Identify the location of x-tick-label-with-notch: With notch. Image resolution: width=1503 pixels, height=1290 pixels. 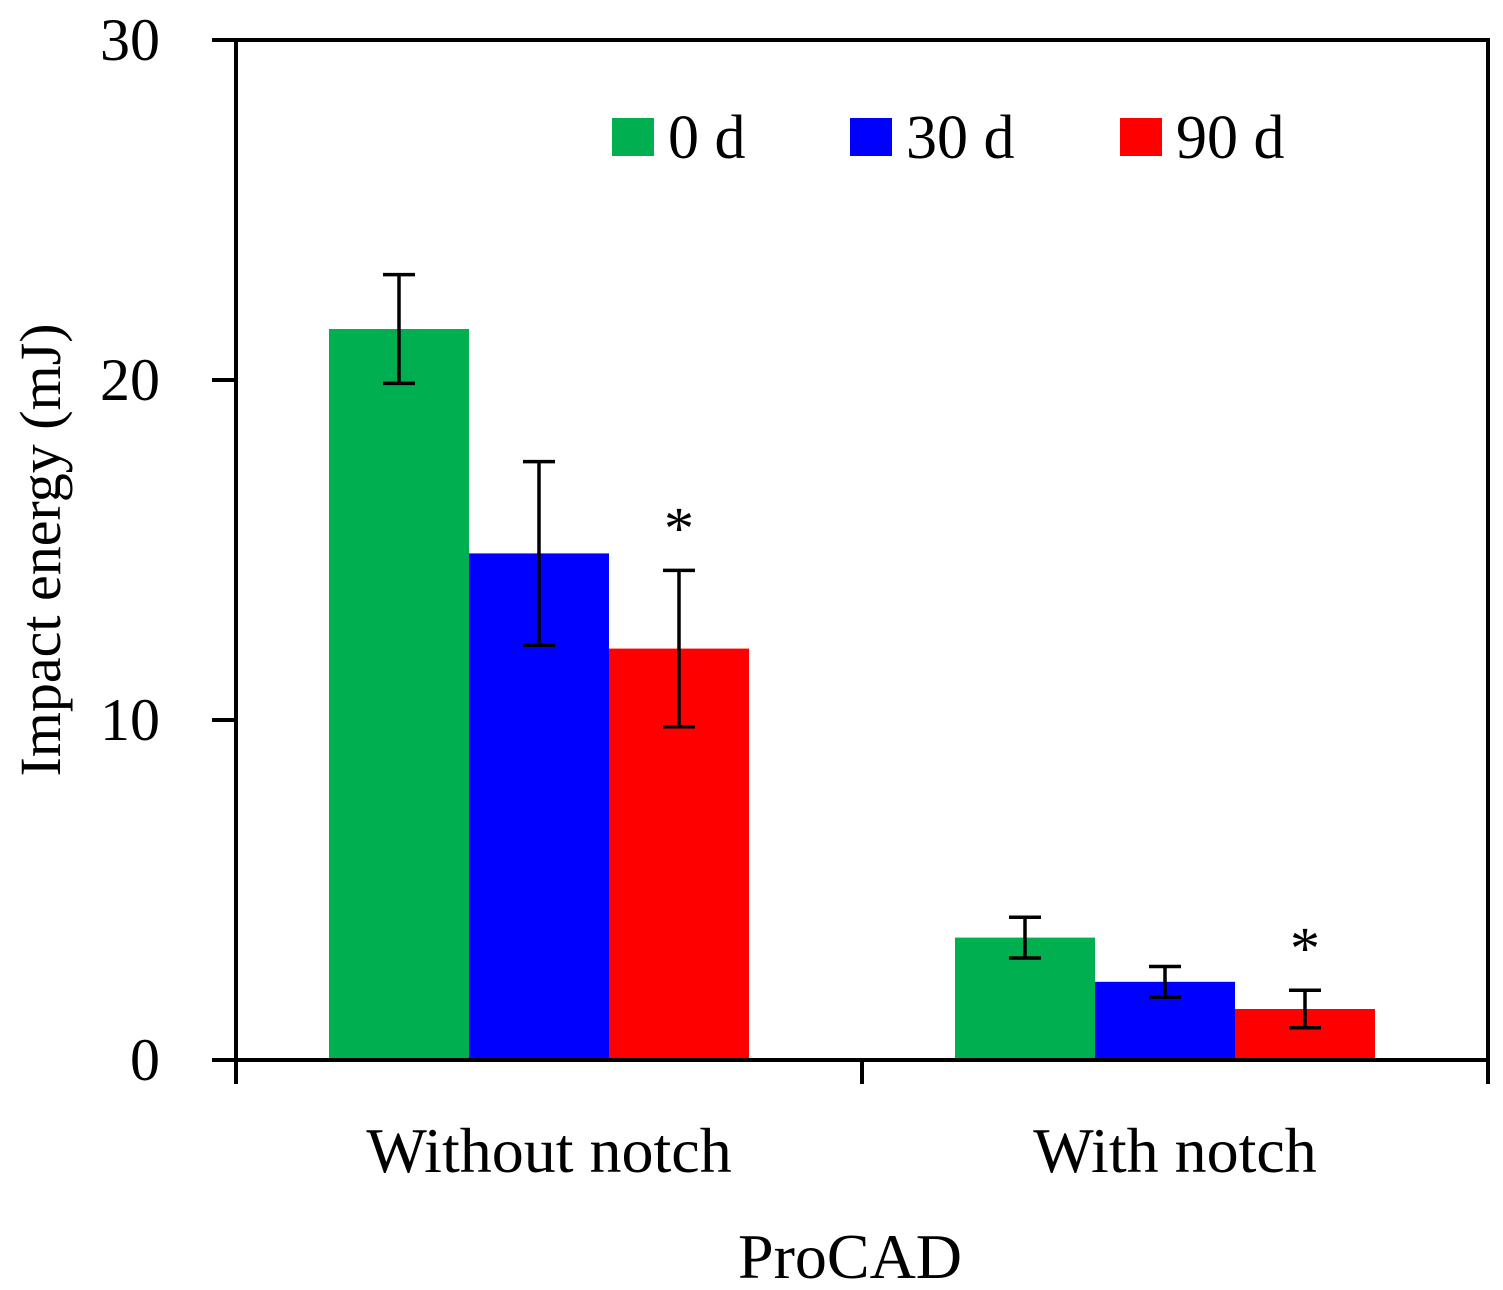
(1175, 1150).